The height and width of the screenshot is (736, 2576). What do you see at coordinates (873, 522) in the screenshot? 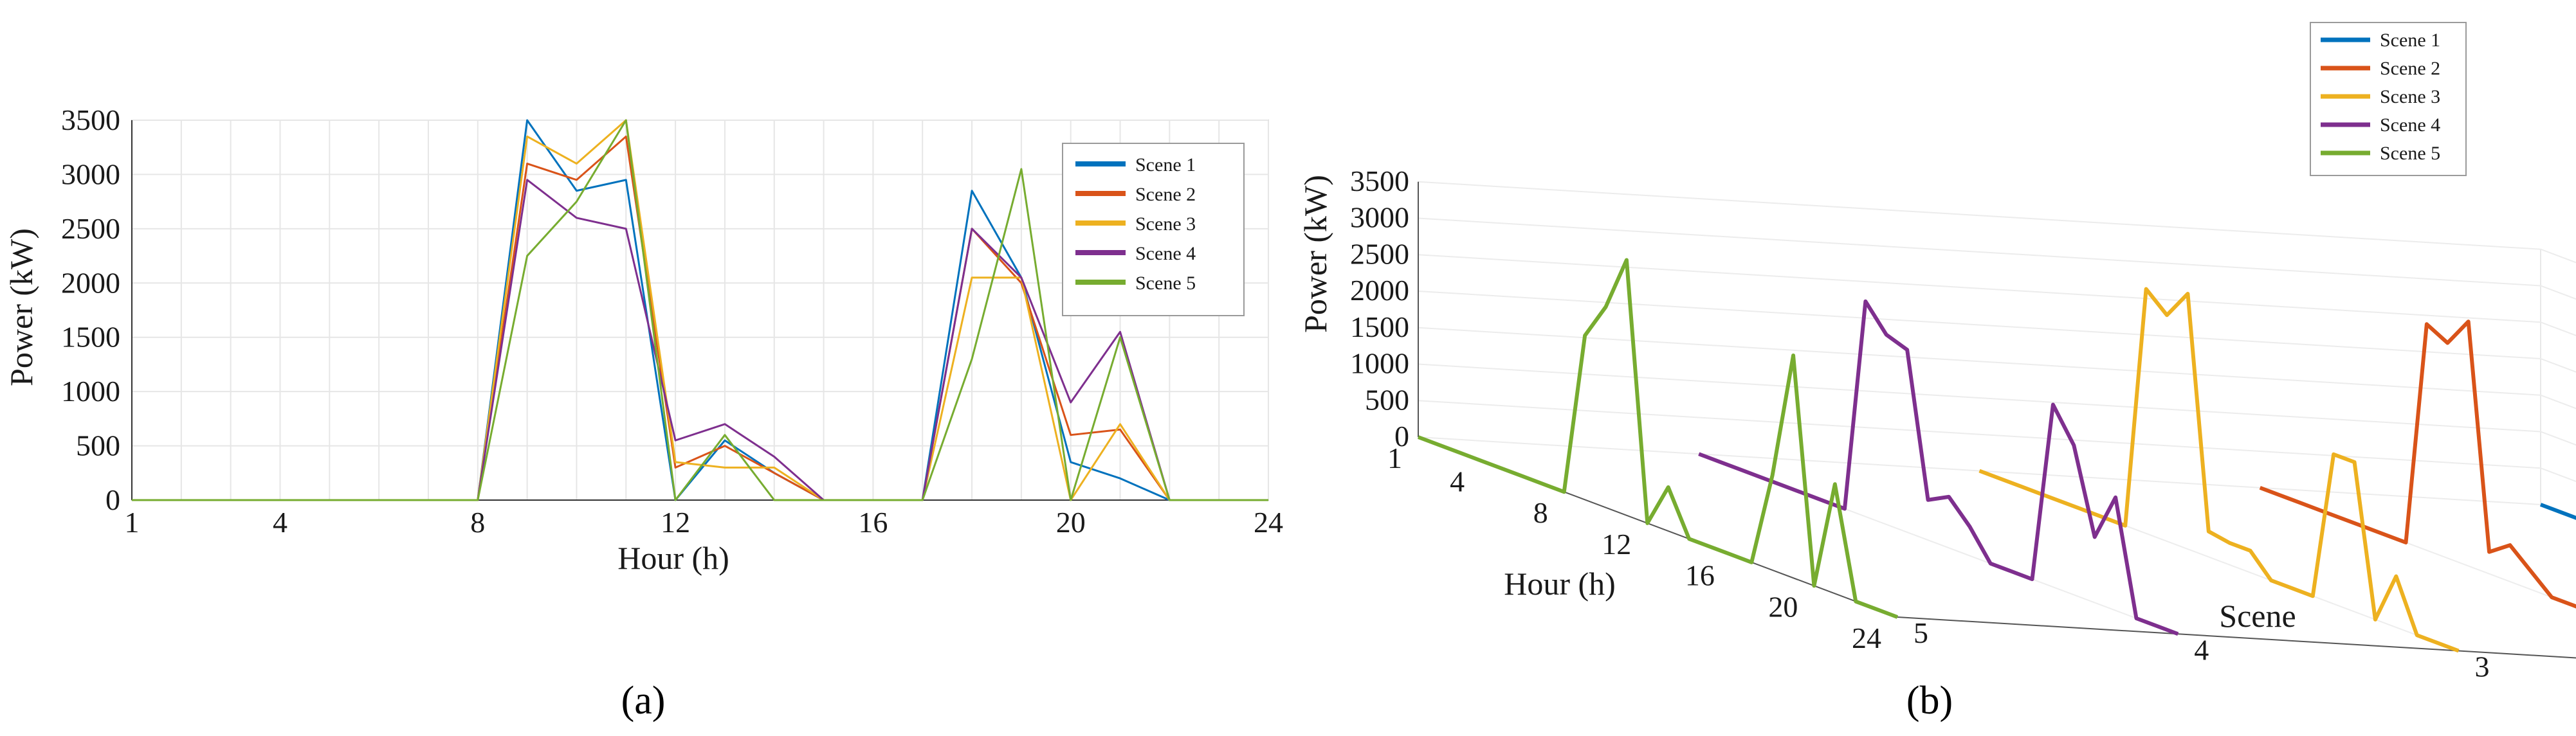
I see `panel-a-x-tick-label: 16` at bounding box center [873, 522].